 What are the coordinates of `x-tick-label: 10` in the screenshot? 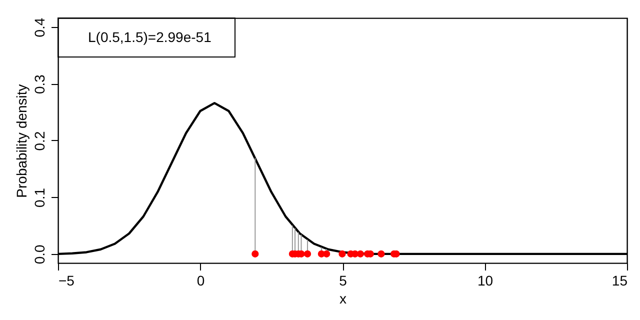 It's located at (485, 280).